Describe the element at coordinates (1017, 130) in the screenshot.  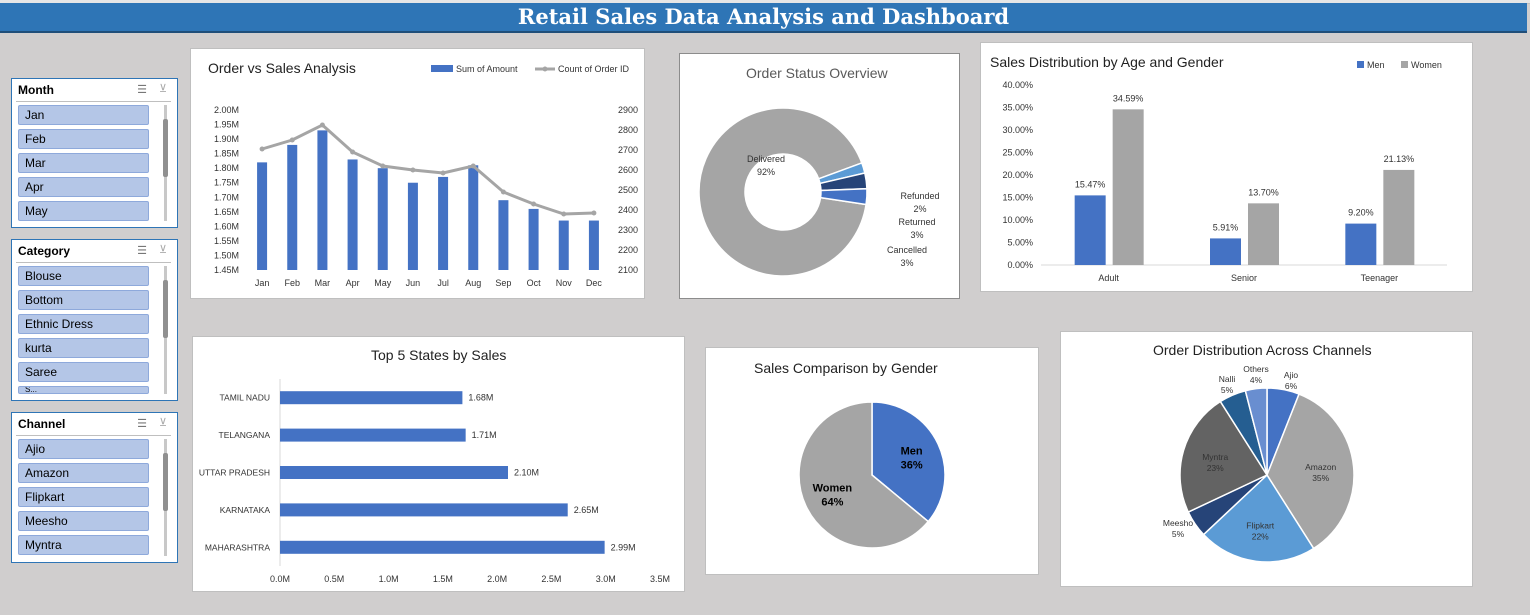
I see `y-tick: 30.00%` at that location.